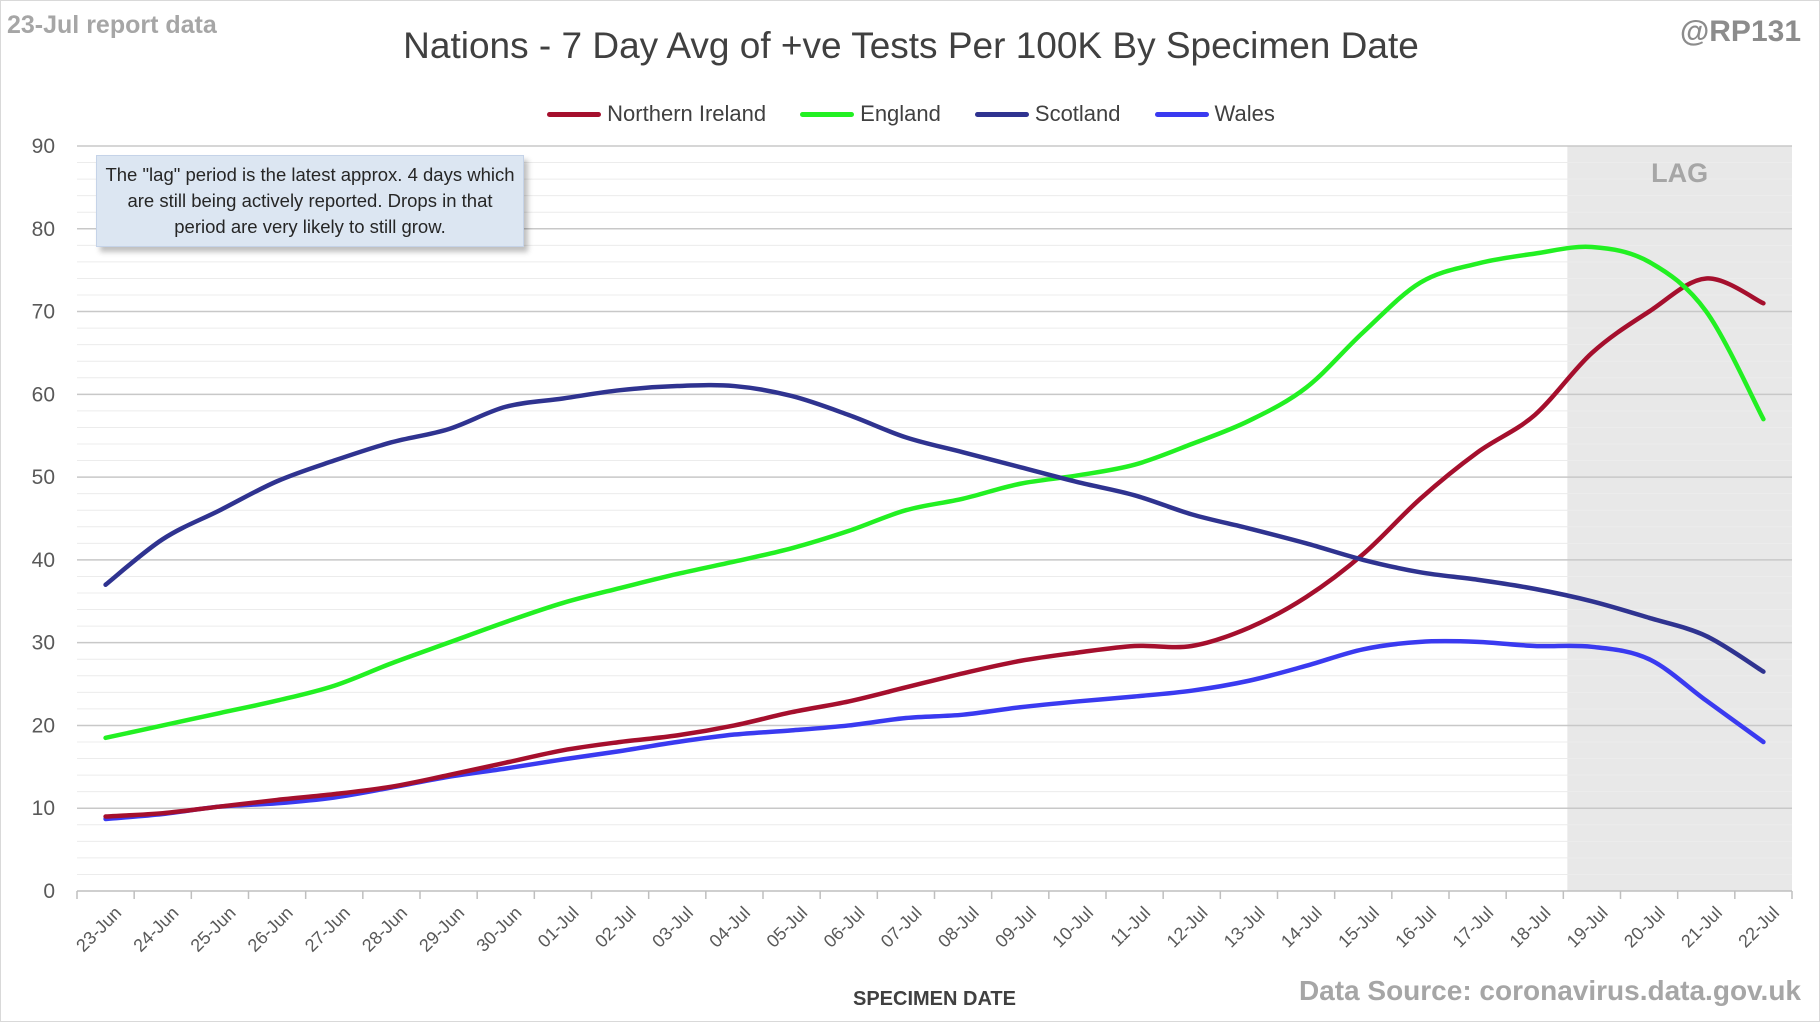 This screenshot has height=1023, width=1820. Describe the element at coordinates (1358, 927) in the screenshot. I see `x-tick-label: 15-Jul` at that location.